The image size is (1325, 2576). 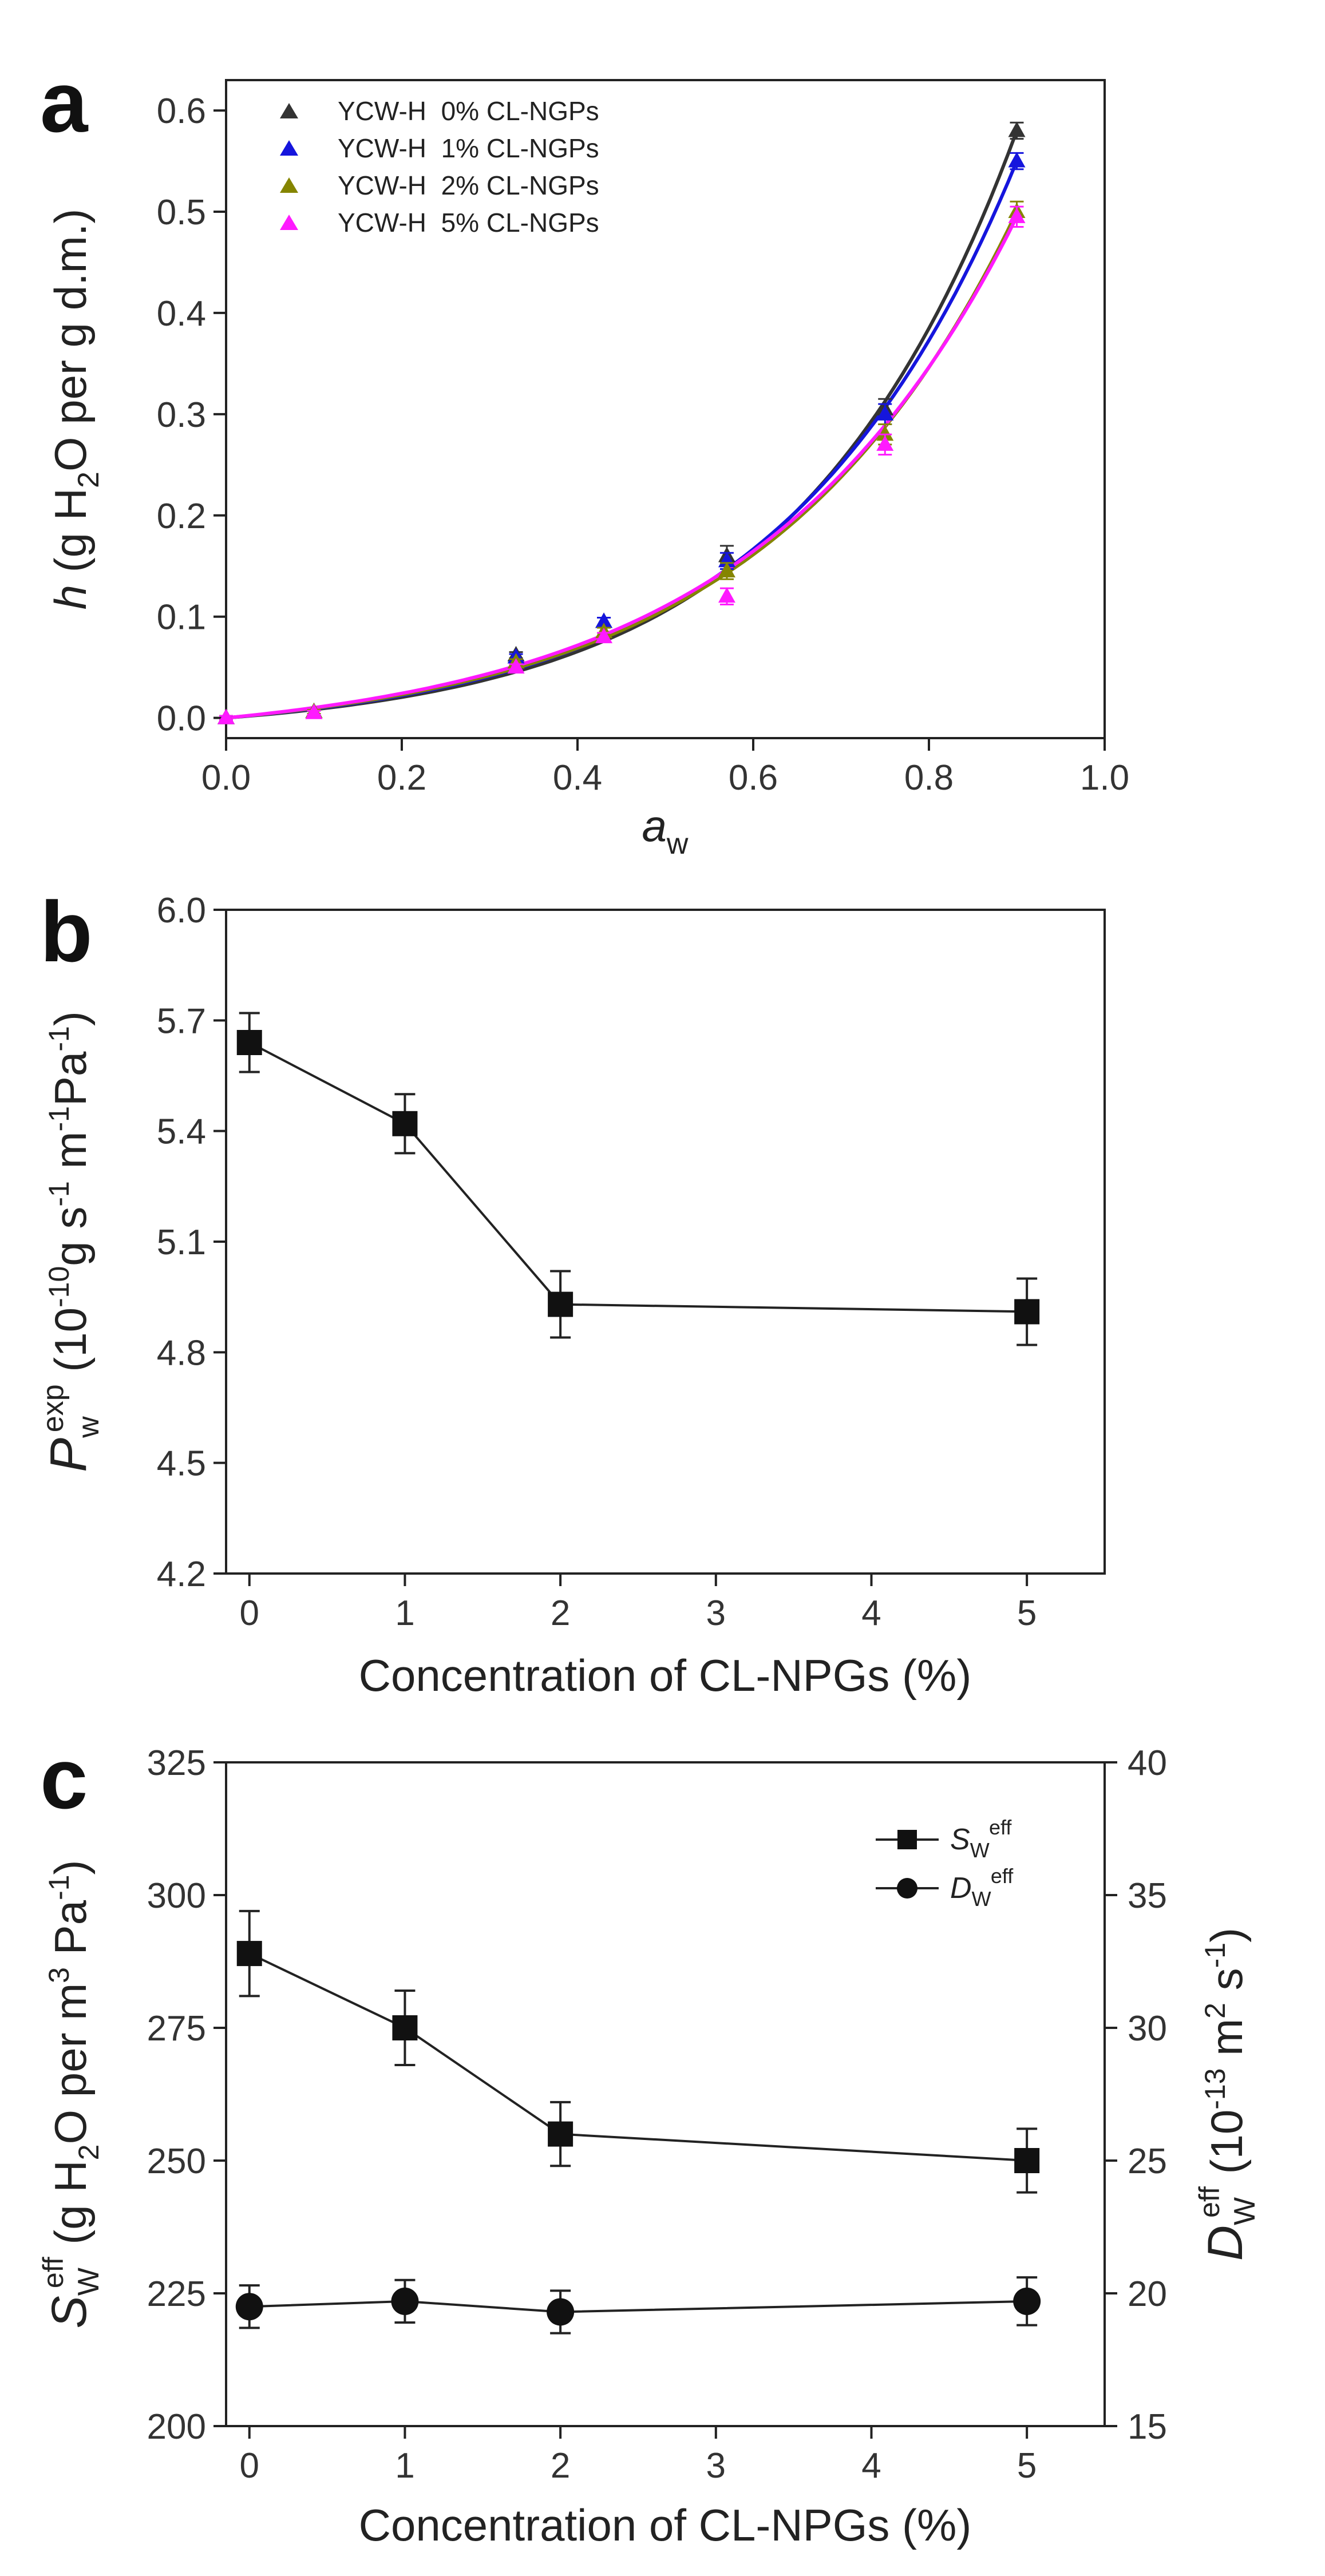 What do you see at coordinates (1209, 2202) in the screenshot?
I see `panel-c-right-title-sup: eff` at bounding box center [1209, 2202].